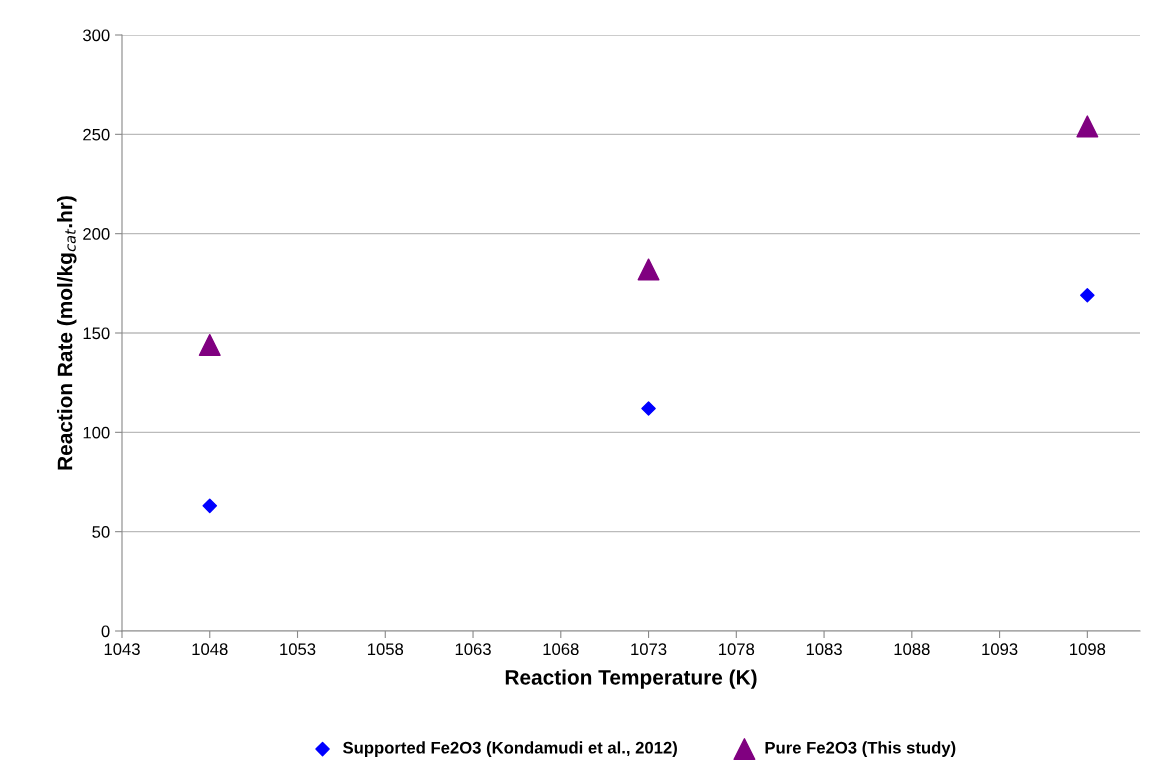 This screenshot has height=767, width=1170. What do you see at coordinates (510, 749) in the screenshot?
I see `legend-label: Supported Fe2O3 (Kondamudi et al., 2012)` at bounding box center [510, 749].